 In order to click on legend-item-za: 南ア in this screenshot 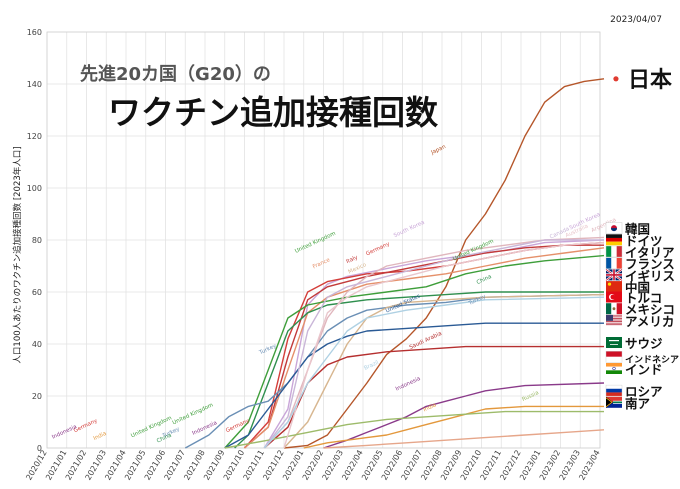, I will do `click(627, 403)`.